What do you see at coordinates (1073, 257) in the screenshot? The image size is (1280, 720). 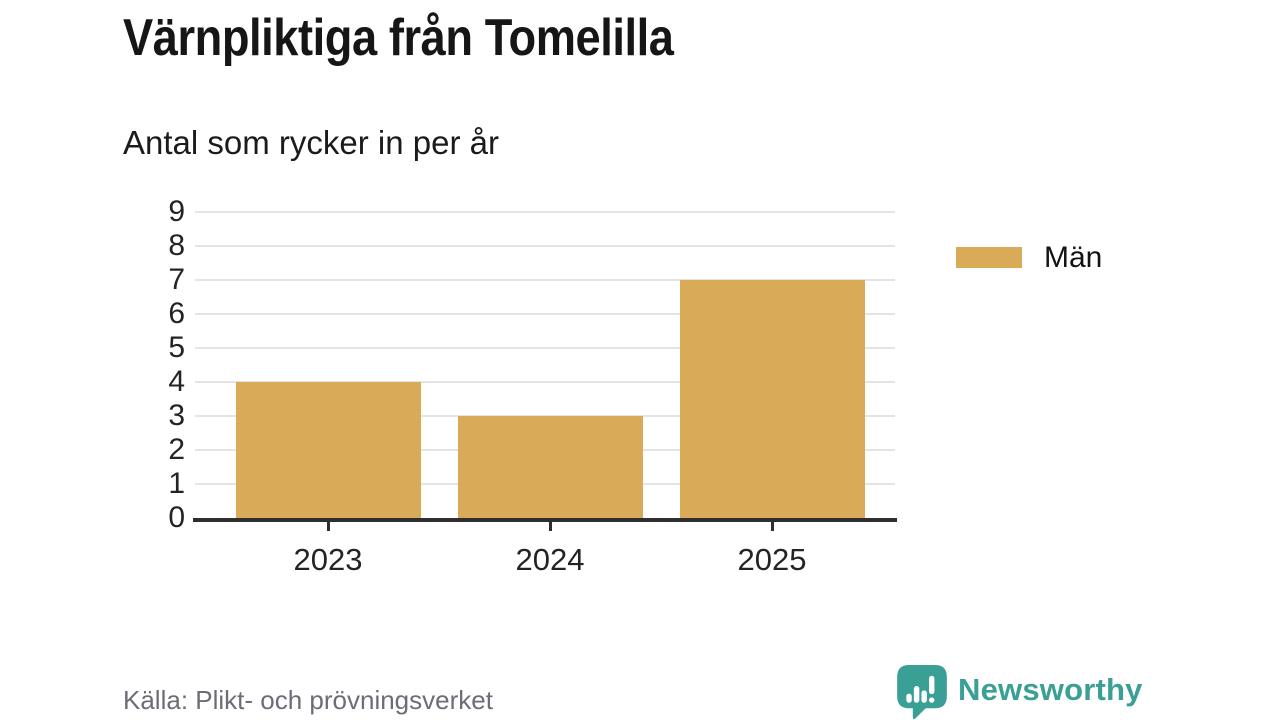 I see `legend-label: Män` at bounding box center [1073, 257].